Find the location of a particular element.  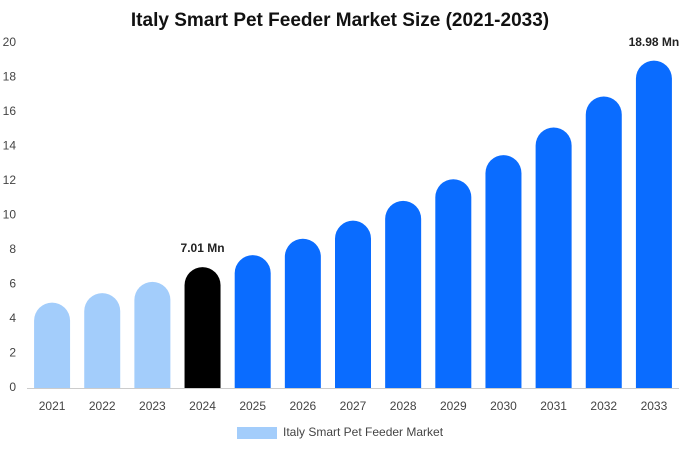

x-tick-label: 2026 is located at coordinates (302, 406).